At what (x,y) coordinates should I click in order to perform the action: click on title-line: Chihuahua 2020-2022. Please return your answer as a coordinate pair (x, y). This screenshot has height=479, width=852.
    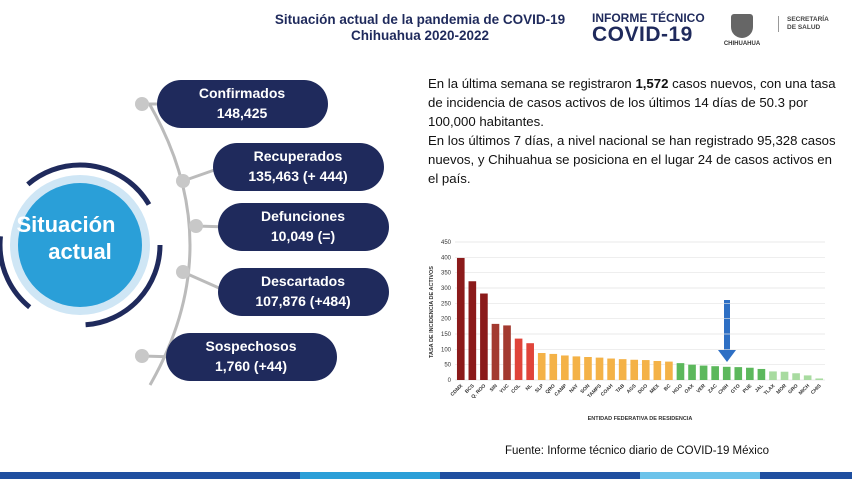
    Looking at the image, I should click on (420, 35).